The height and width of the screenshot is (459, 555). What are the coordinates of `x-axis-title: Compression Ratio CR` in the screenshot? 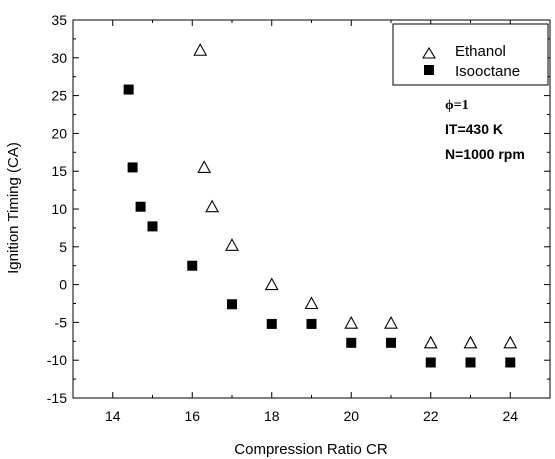 It's located at (311, 449).